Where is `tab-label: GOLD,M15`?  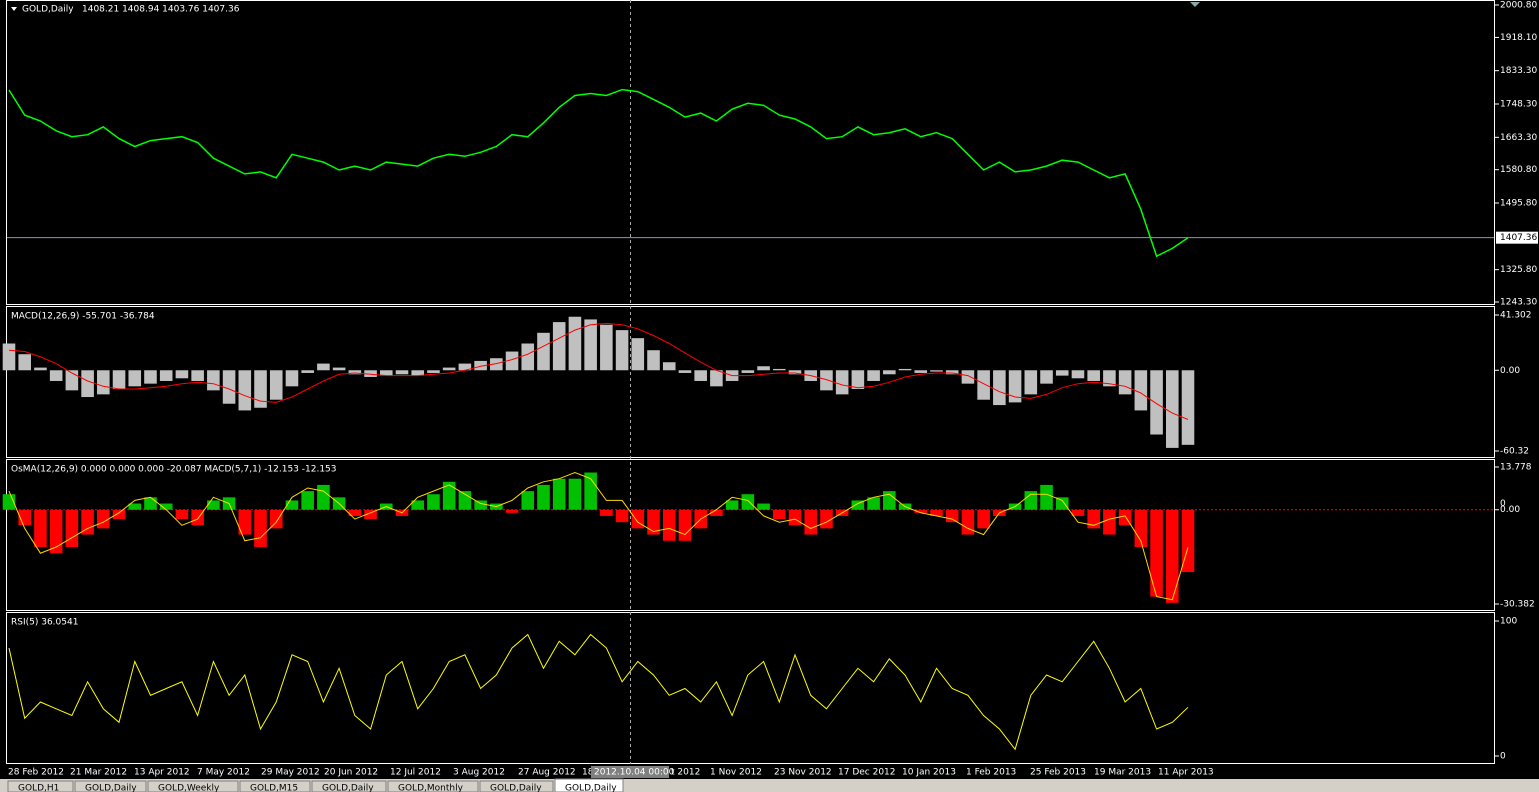
tab-label: GOLD,M15 is located at coordinates (274, 788).